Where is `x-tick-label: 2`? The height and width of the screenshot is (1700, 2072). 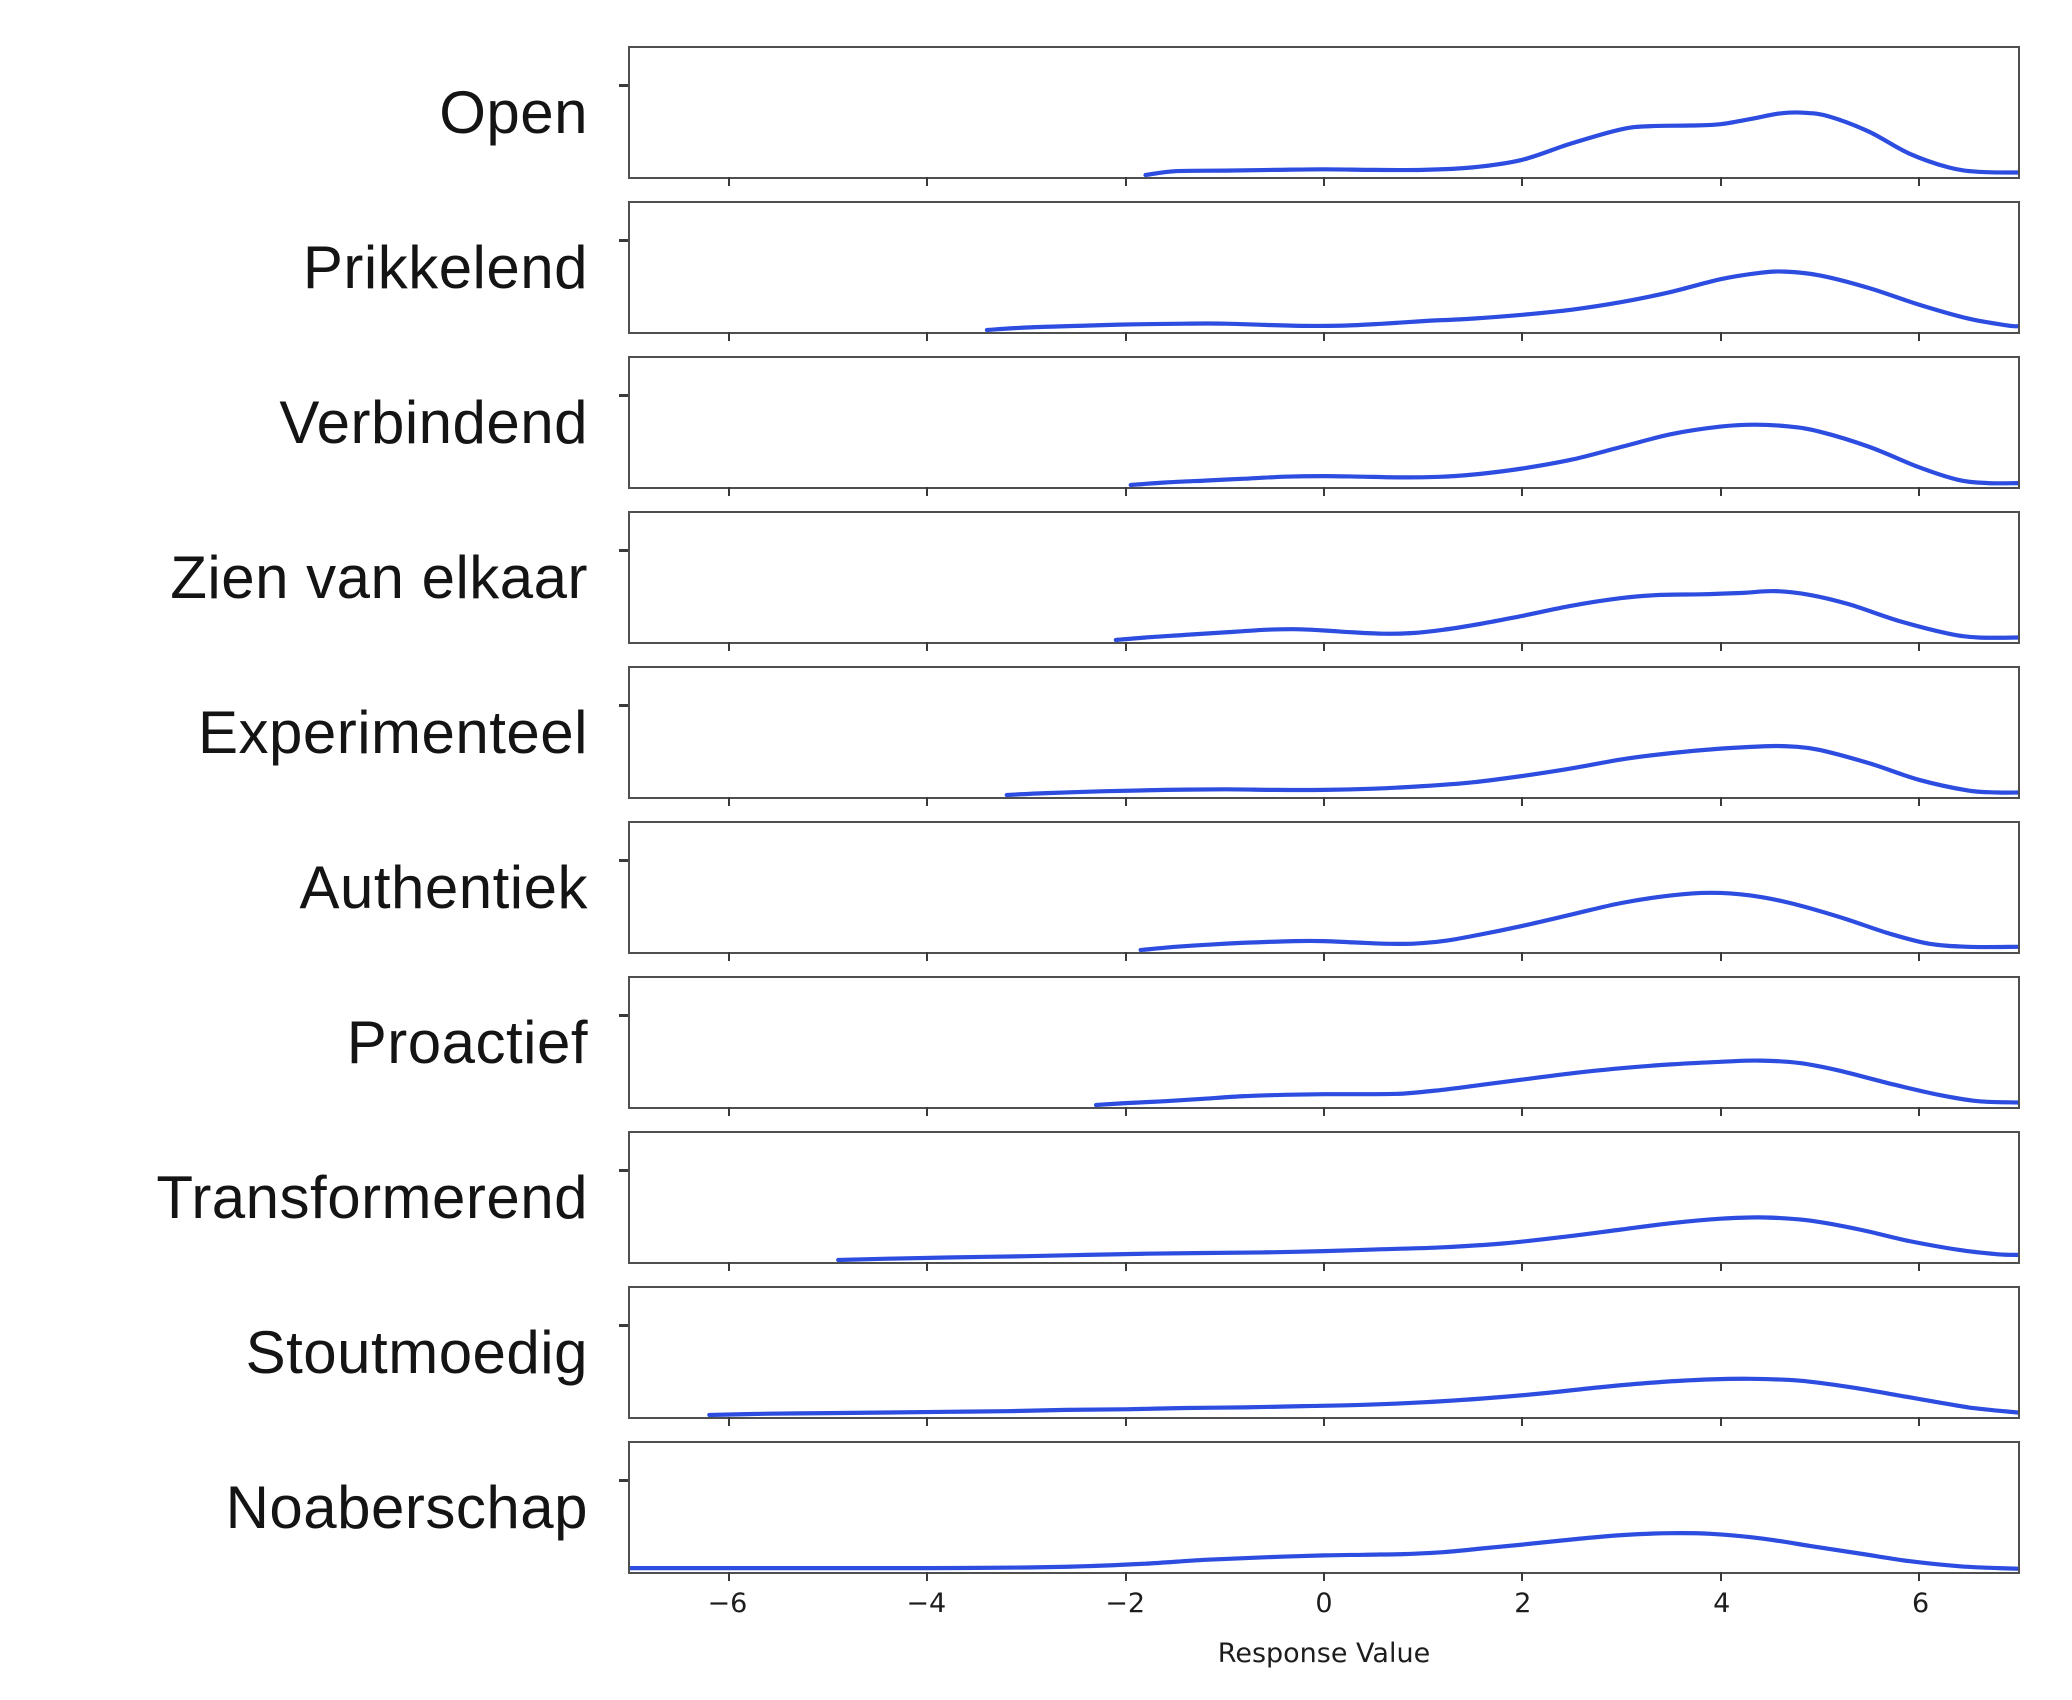 x-tick-label: 2 is located at coordinates (1523, 1603).